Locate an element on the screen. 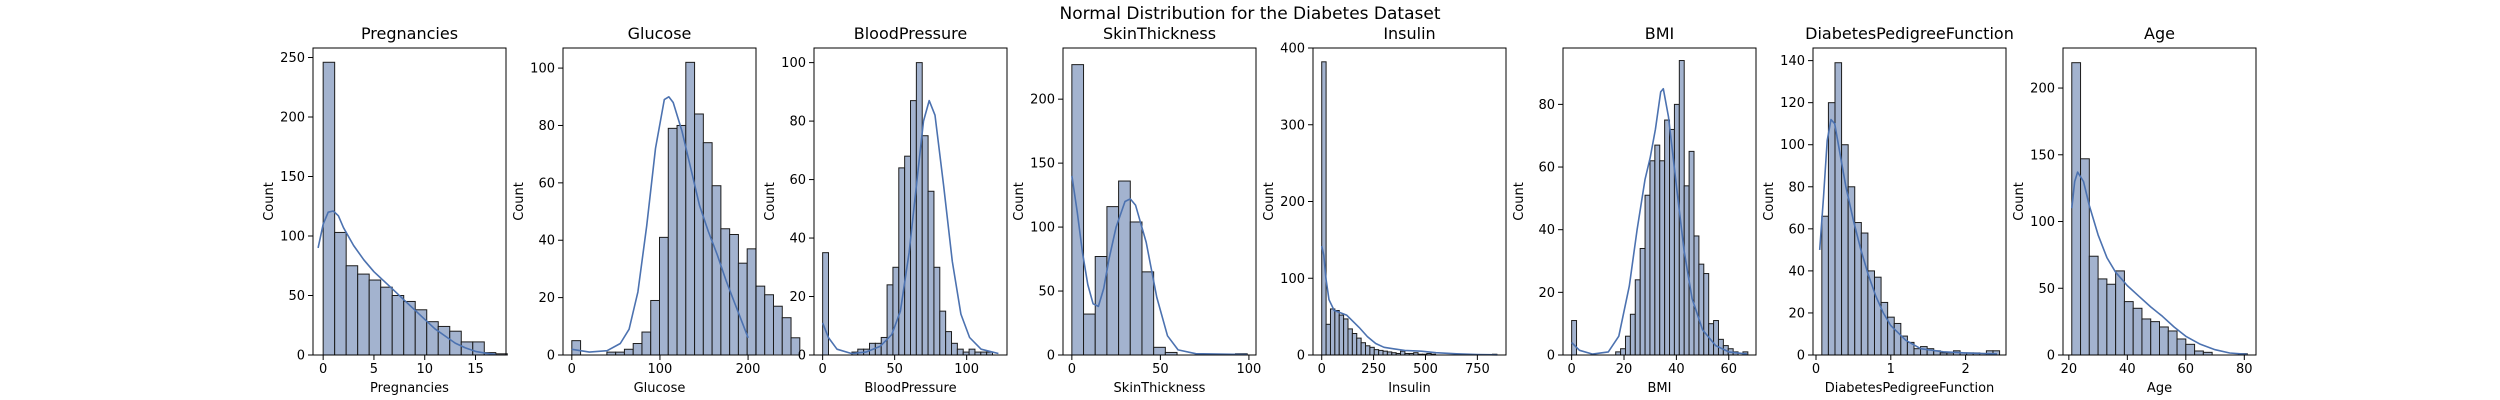 This screenshot has width=2500, height=400. x-axis-label: Glucose is located at coordinates (660, 388).